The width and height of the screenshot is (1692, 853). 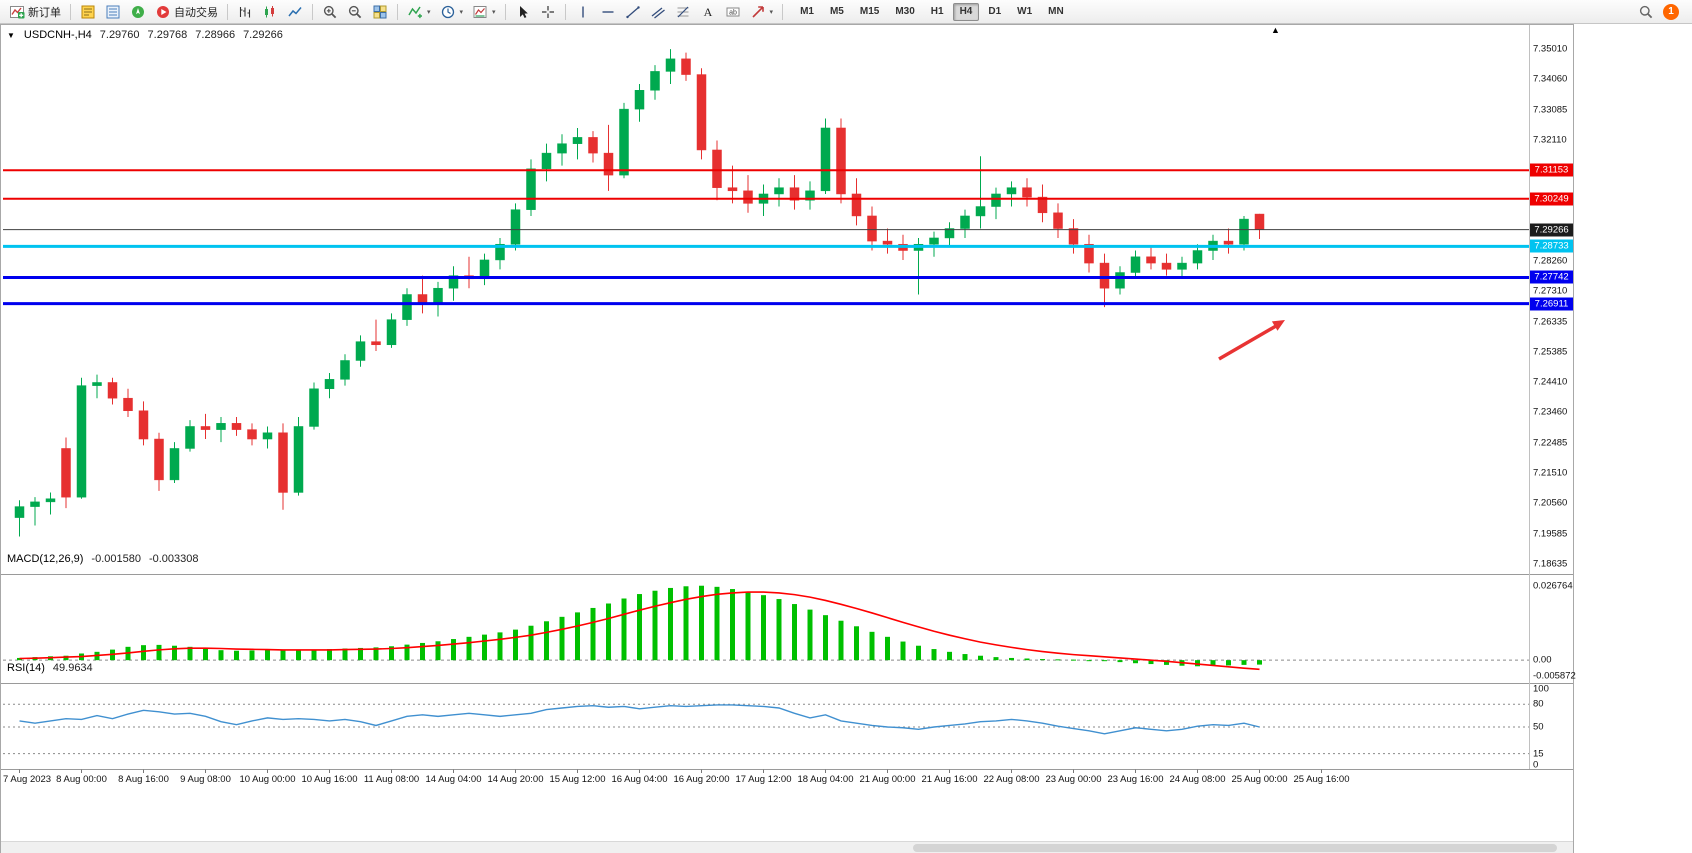 What do you see at coordinates (1671, 11) in the screenshot?
I see `notification-badge: 1` at bounding box center [1671, 11].